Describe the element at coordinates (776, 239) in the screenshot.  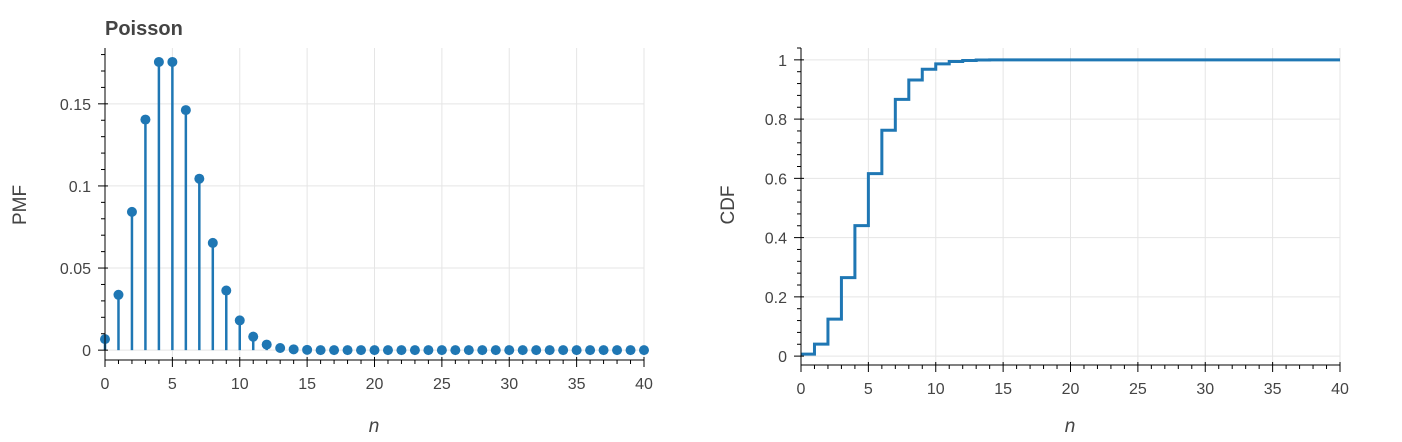
I see `cdf-y-tick-label: 0.4` at that location.